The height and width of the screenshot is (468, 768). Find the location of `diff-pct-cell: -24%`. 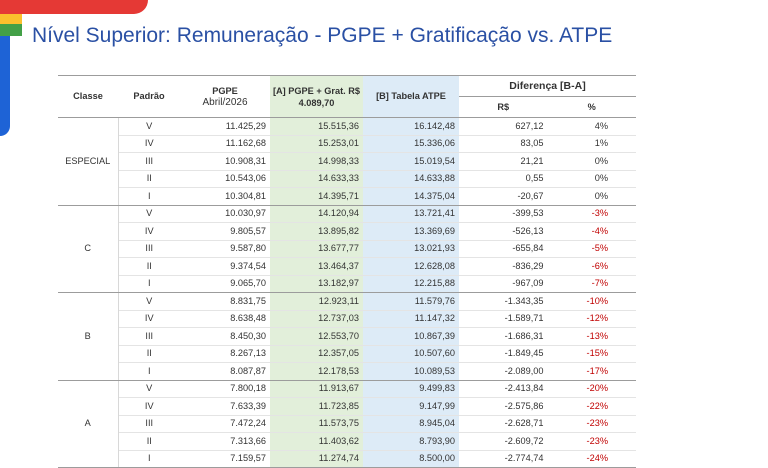

diff-pct-cell: -24% is located at coordinates (591, 459).